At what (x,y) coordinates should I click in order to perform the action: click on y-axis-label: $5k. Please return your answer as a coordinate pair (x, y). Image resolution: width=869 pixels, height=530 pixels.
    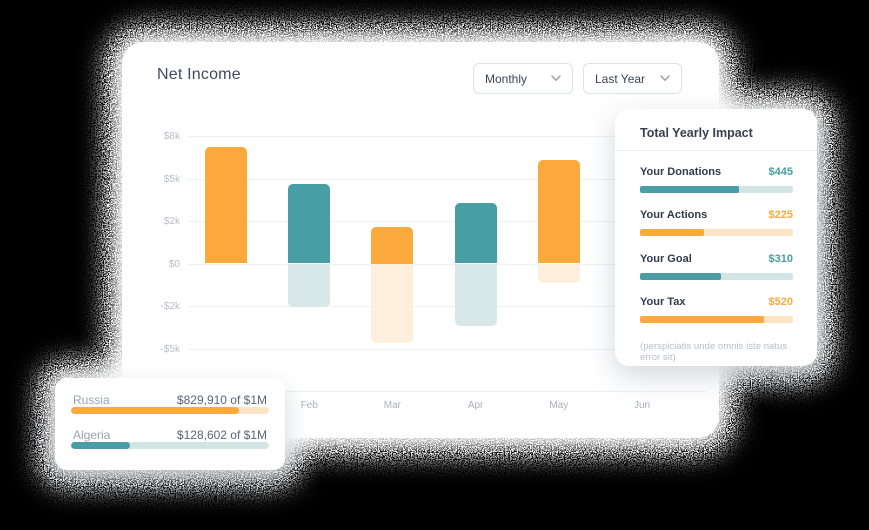
    Looking at the image, I should click on (171, 179).